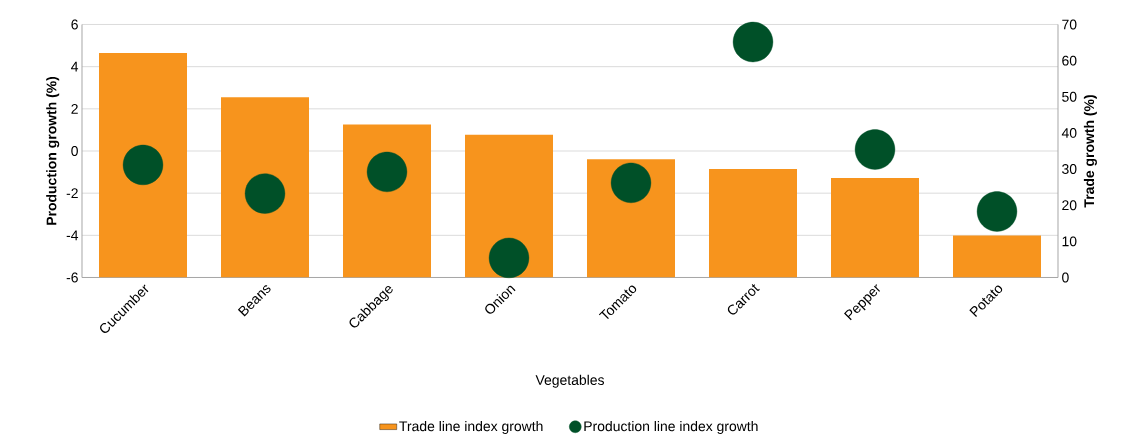 This screenshot has height=437, width=1139. I want to click on x-axis-title: Vegetables, so click(569, 381).